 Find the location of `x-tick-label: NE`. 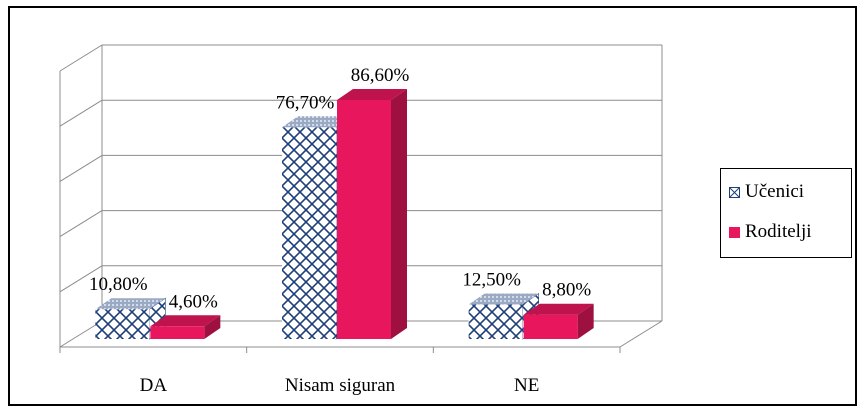

x-tick-label: NE is located at coordinates (526, 385).